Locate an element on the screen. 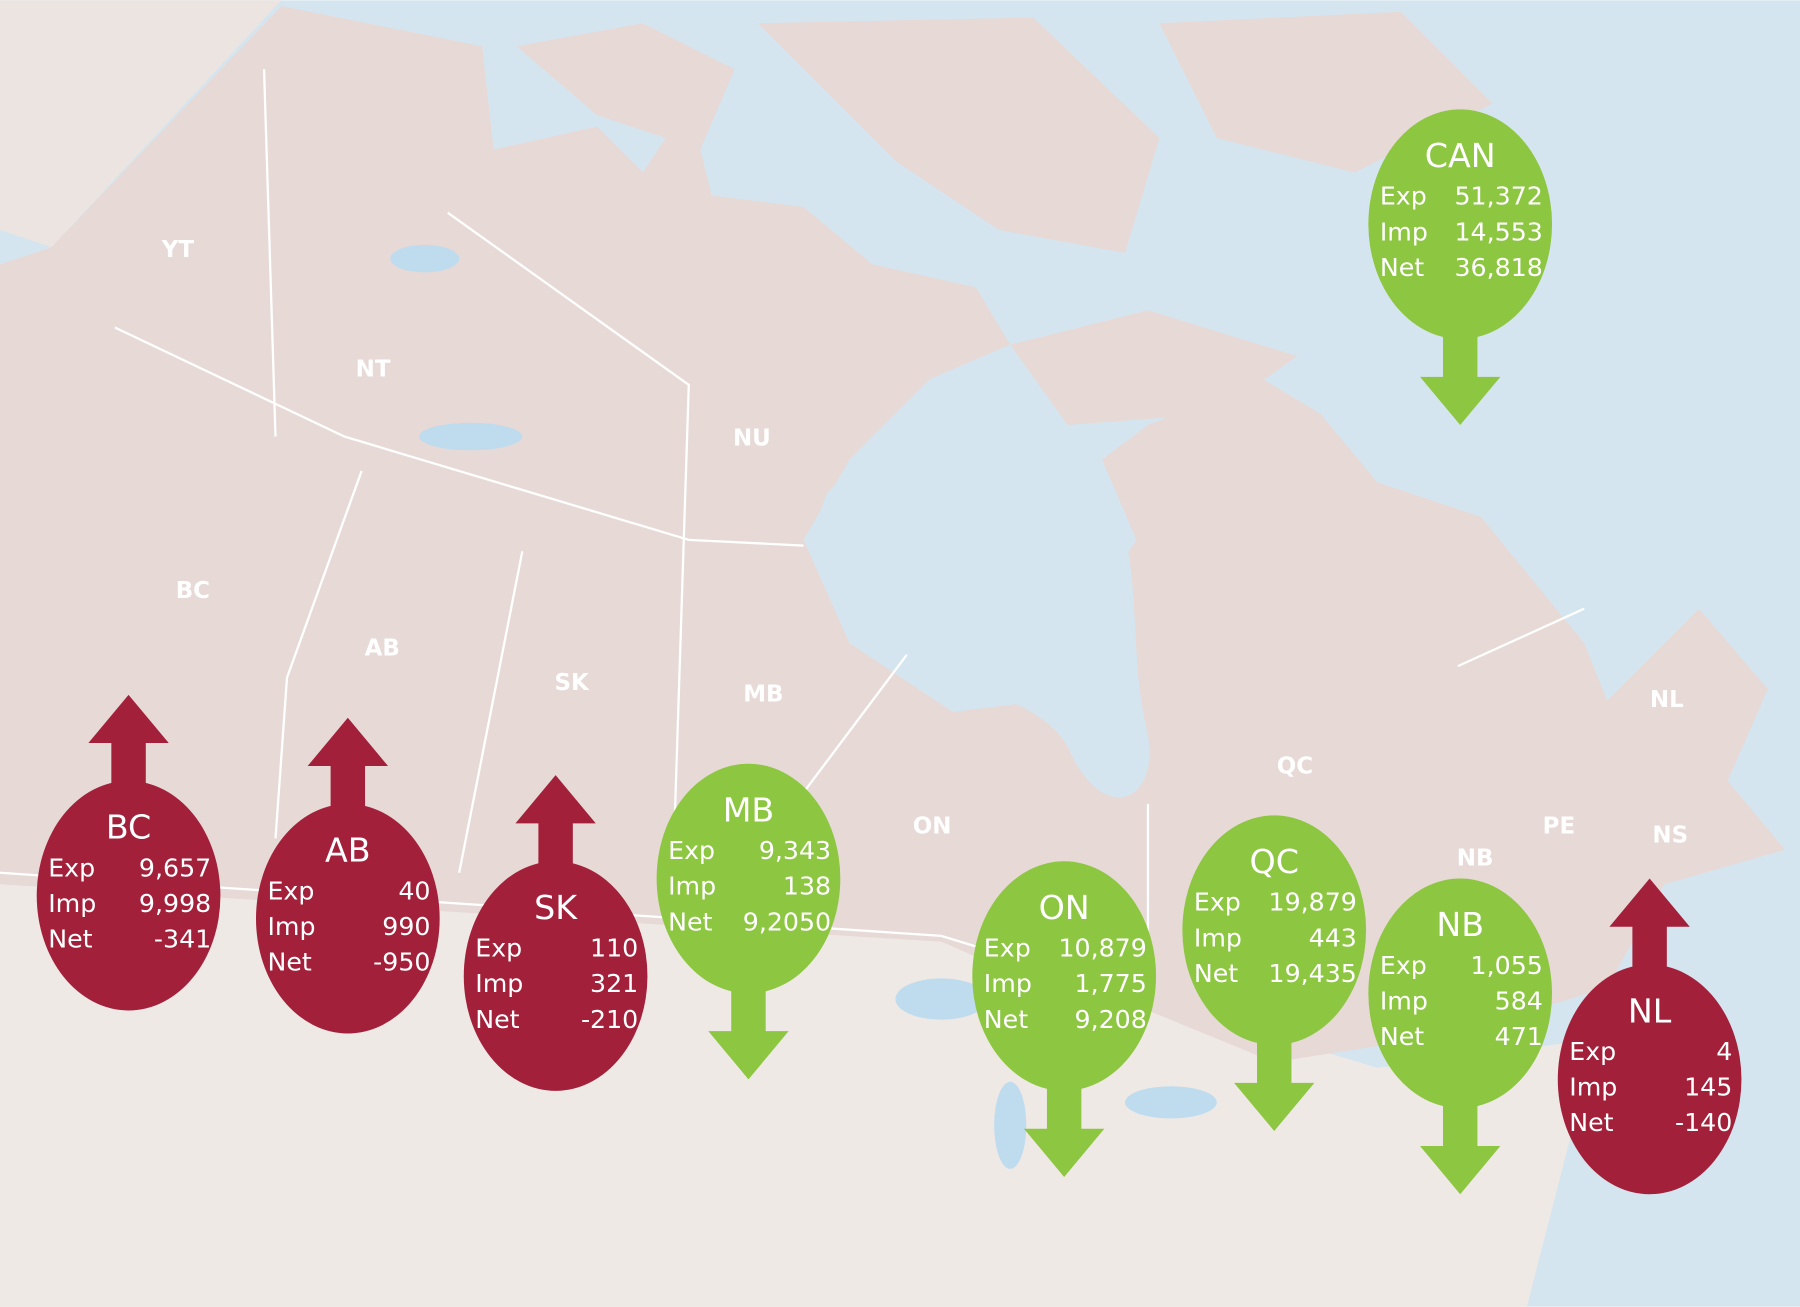 This screenshot has width=1800, height=1307. bubble: NL Exp 4 Imp 145 Net -140 is located at coordinates (1649, 1036).